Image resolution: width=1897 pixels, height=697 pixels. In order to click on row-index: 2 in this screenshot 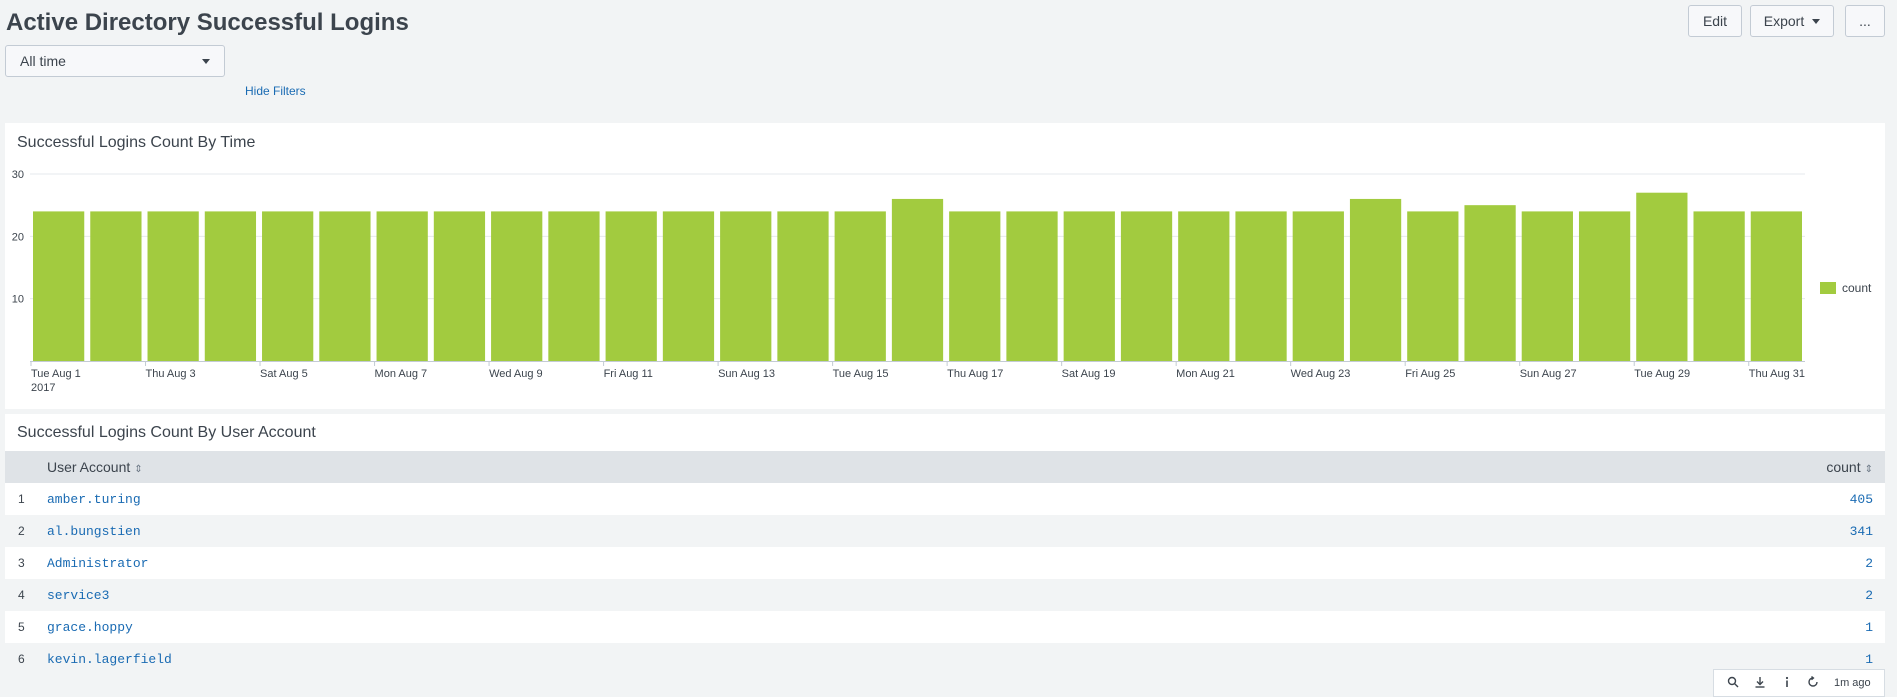, I will do `click(21, 531)`.